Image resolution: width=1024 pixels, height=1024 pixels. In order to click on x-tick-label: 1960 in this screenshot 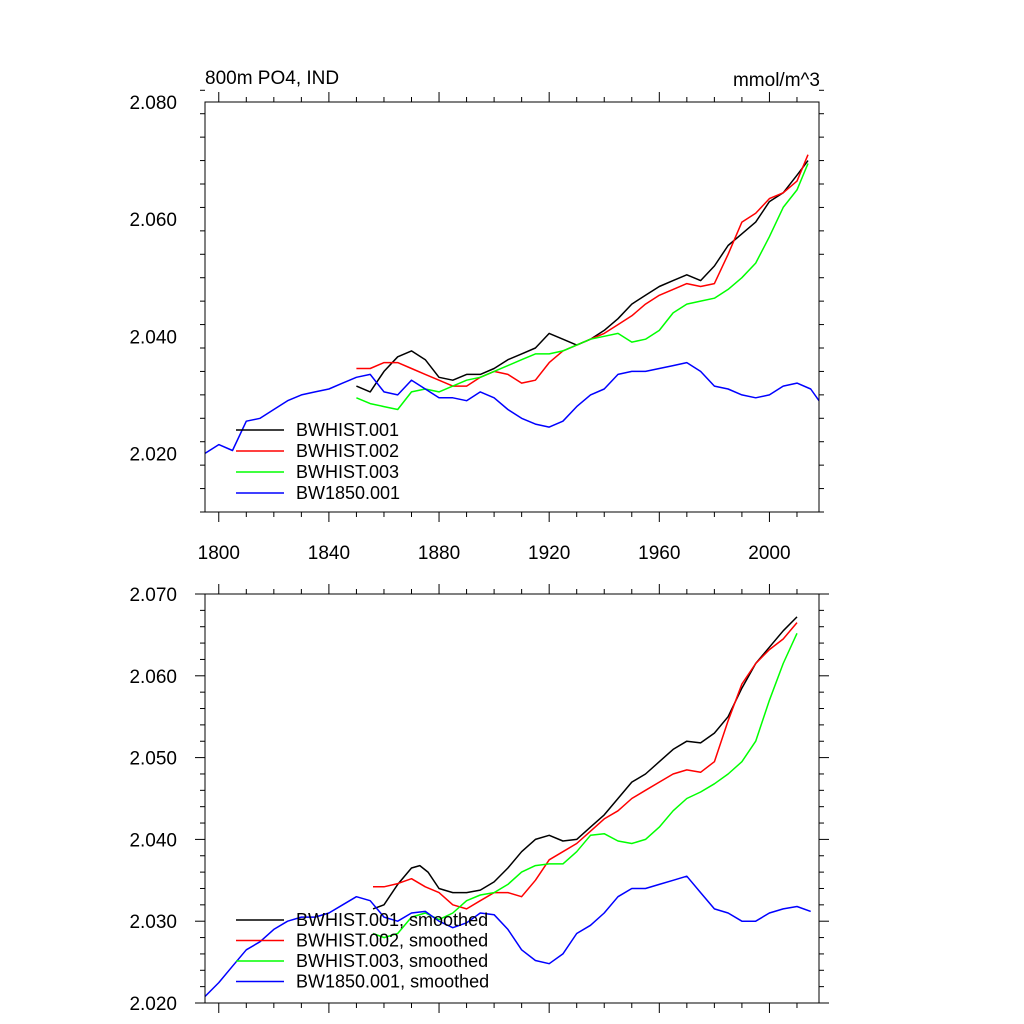, I will do `click(659, 553)`.